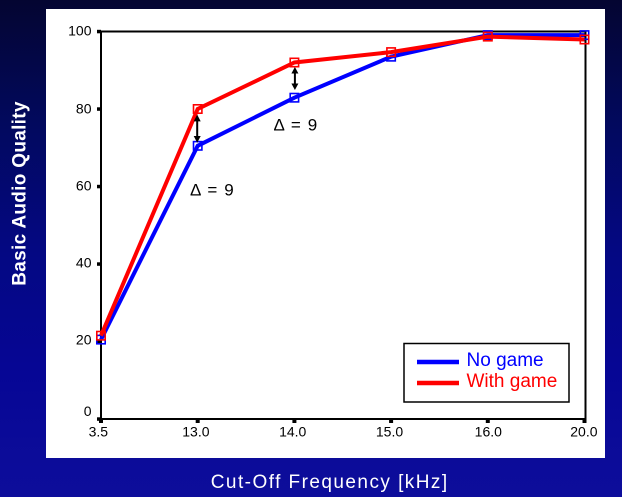  I want to click on svg-text: 80, so click(84, 108).